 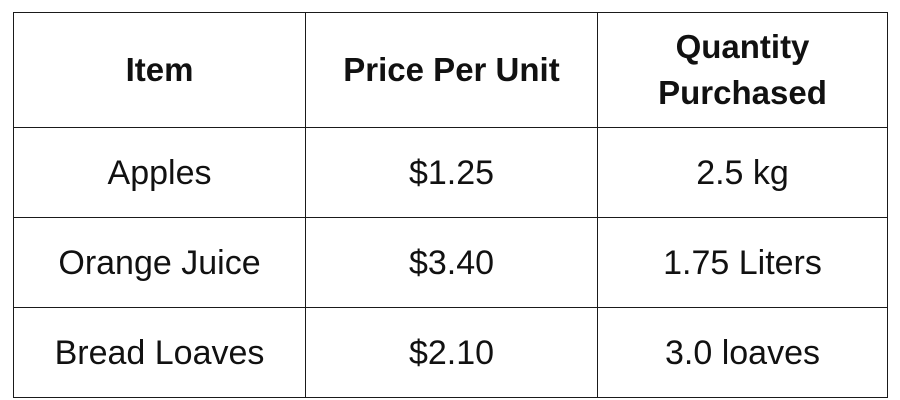 What do you see at coordinates (742, 352) in the screenshot?
I see `cell-quantity: 3.0 loaves` at bounding box center [742, 352].